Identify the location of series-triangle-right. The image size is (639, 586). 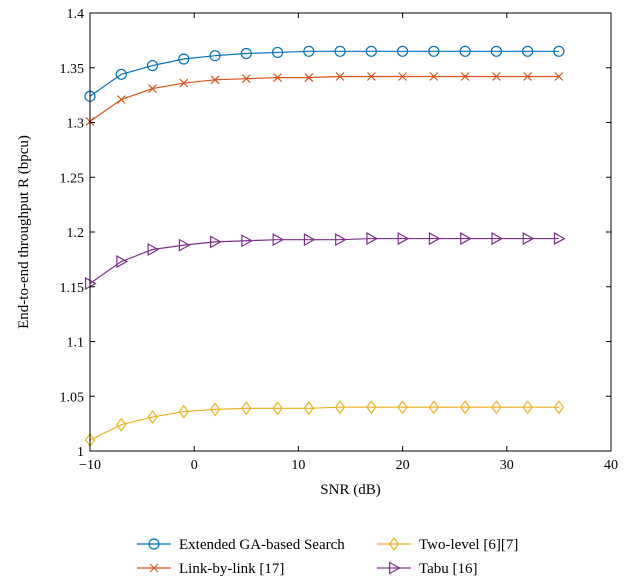
(325, 261).